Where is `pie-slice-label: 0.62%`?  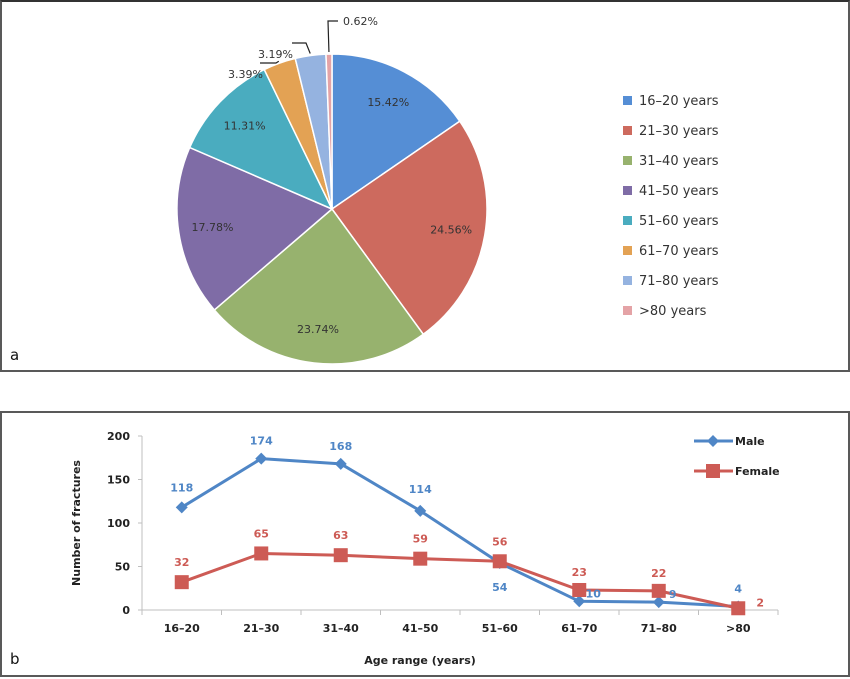 pie-slice-label: 0.62% is located at coordinates (360, 21).